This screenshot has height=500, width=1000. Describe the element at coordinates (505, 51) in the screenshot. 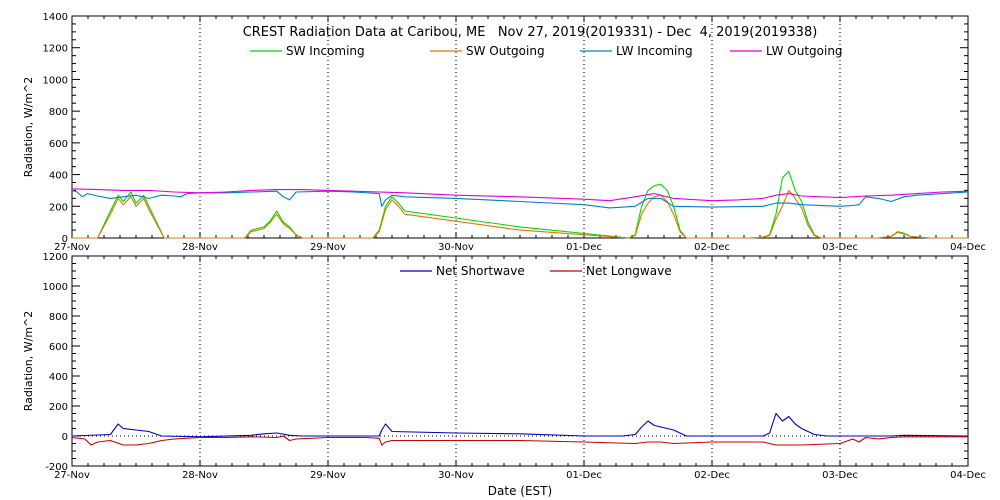

I see `legend-label: SW Outgoing` at that location.